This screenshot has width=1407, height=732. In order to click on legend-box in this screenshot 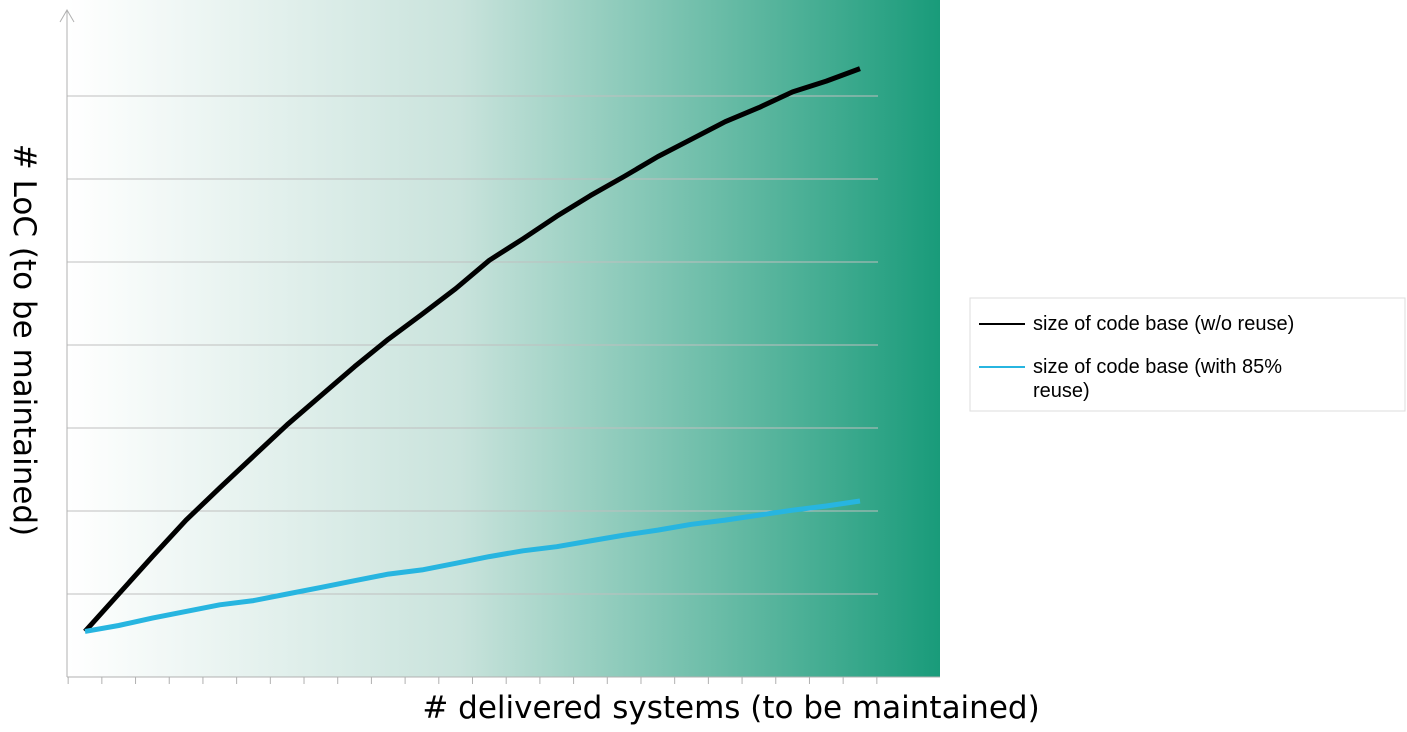, I will do `click(1187, 354)`.